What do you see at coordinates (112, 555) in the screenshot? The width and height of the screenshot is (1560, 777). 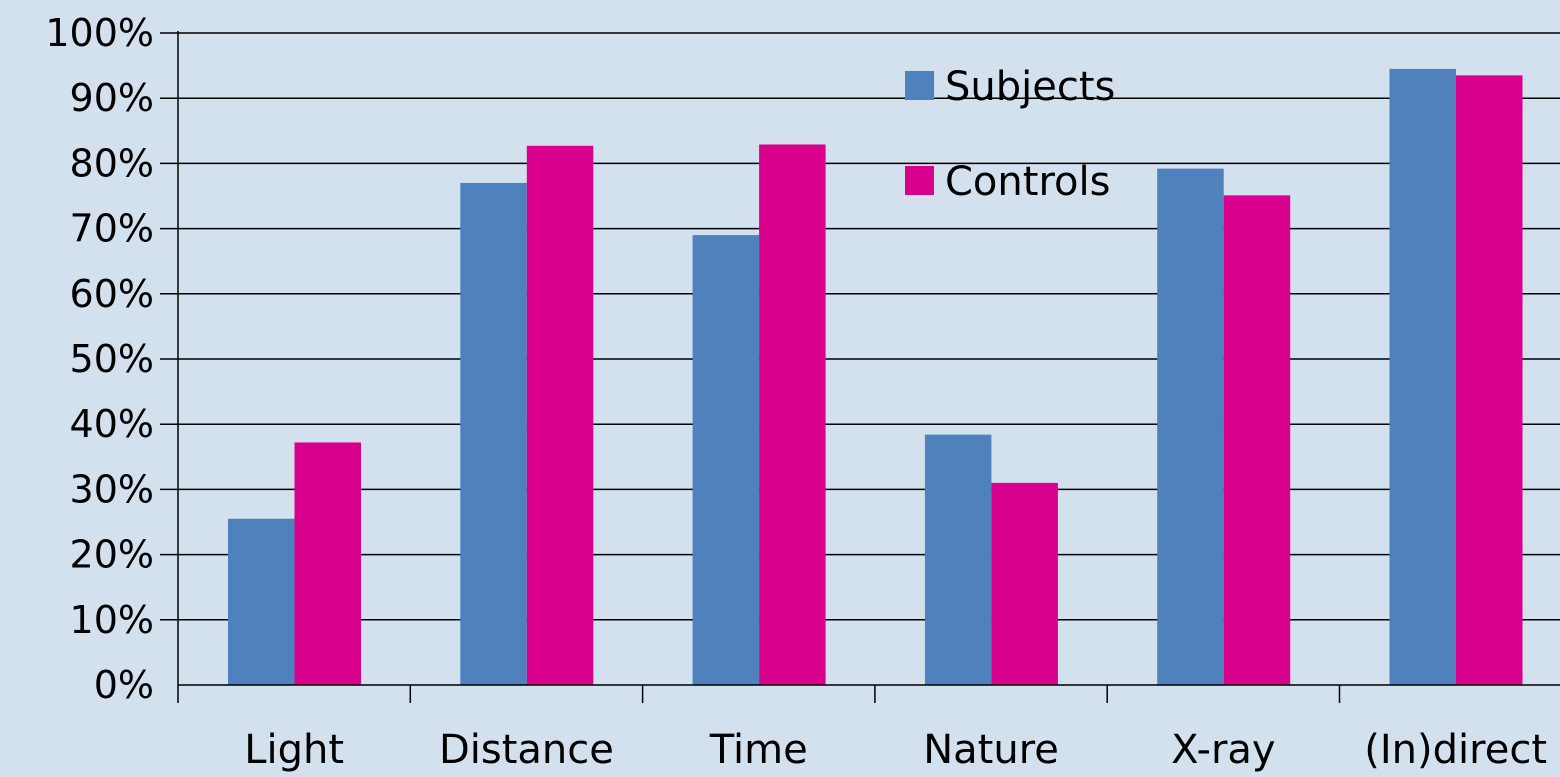 I see `y-tick-label: 20%` at bounding box center [112, 555].